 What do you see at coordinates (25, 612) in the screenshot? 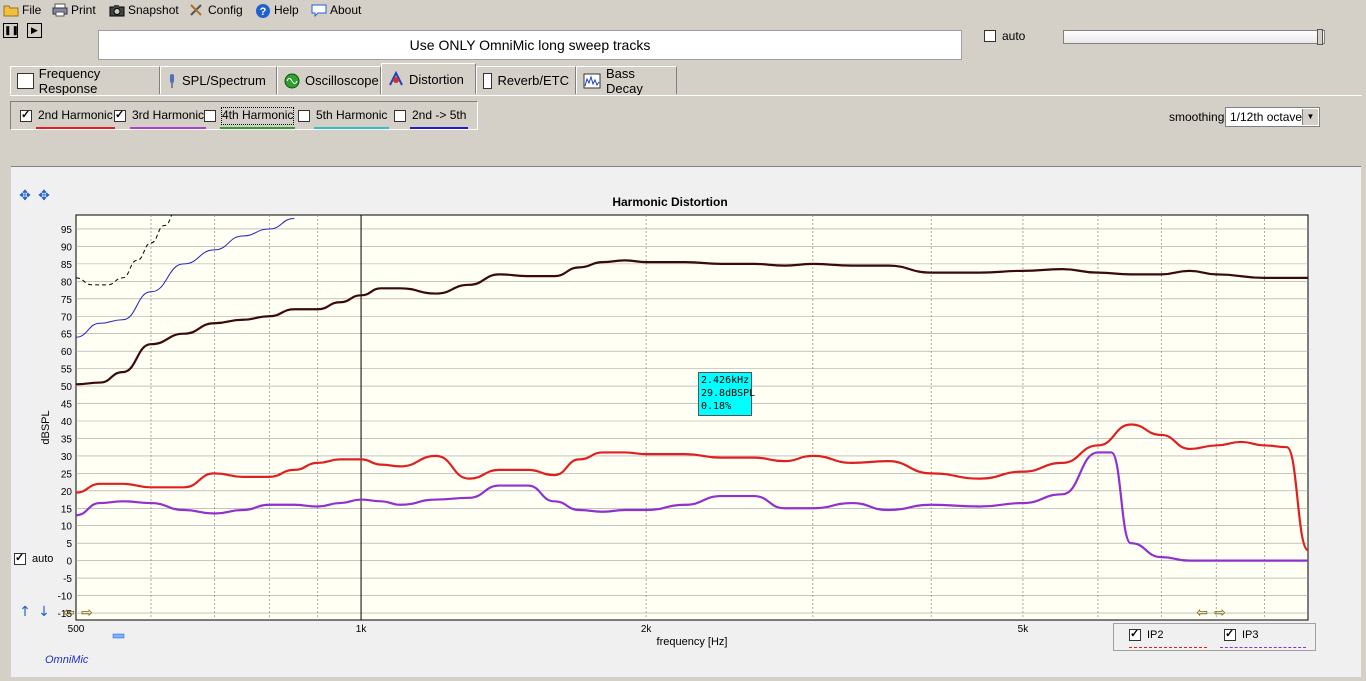
I see `arrow-up-icon: ↑` at bounding box center [25, 612].